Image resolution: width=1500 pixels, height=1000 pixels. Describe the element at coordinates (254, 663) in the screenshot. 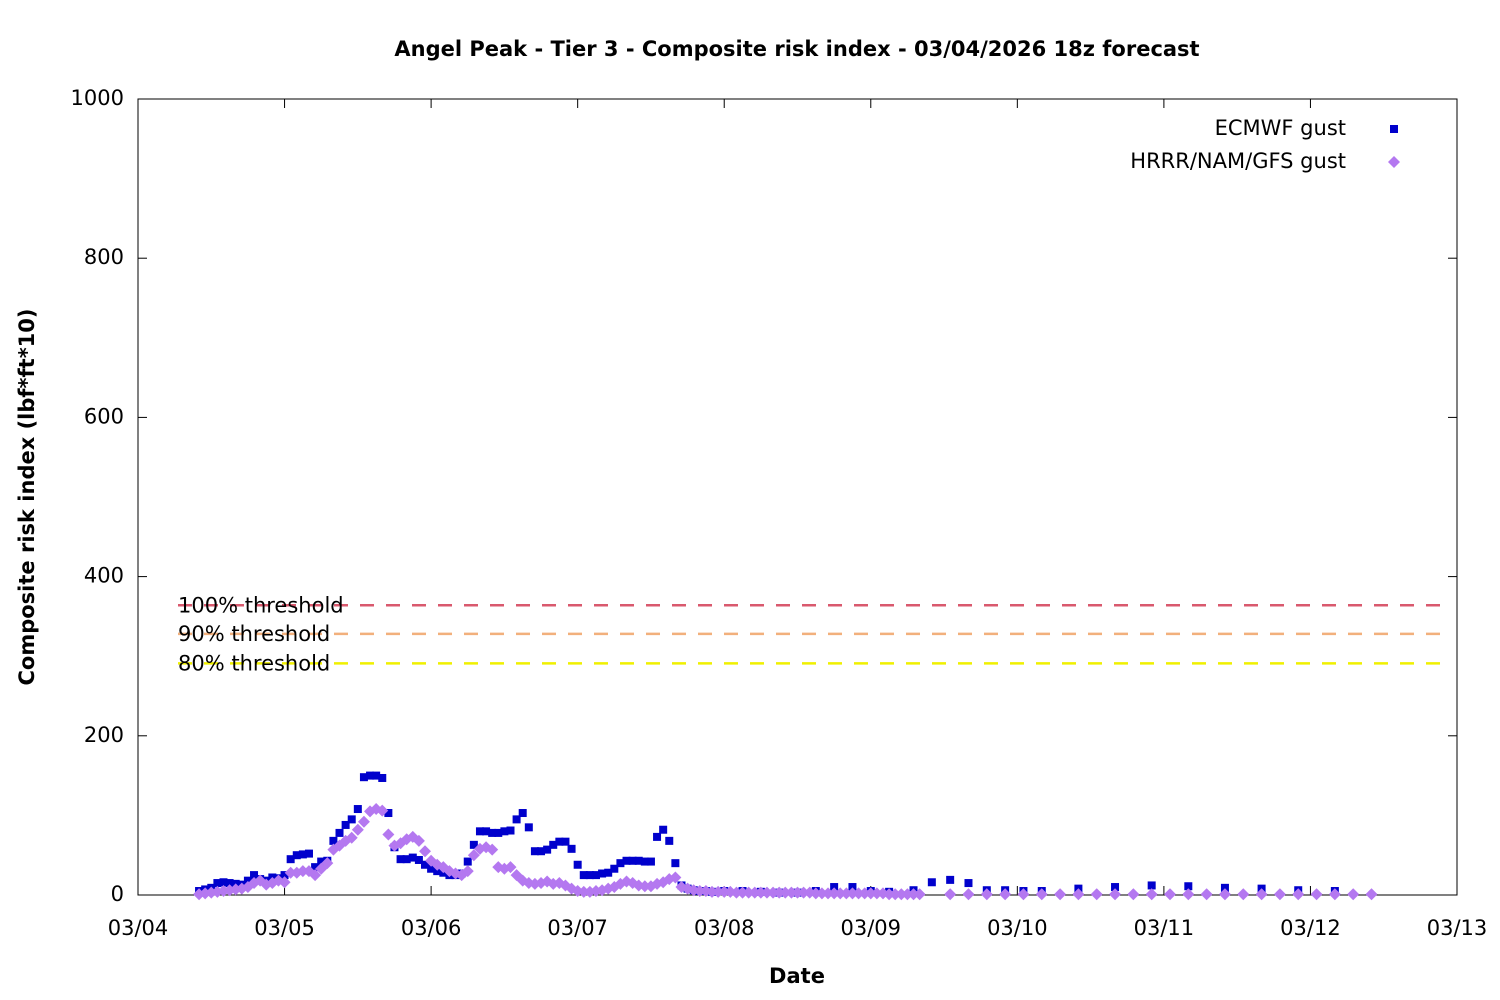

I see `threshold-label: 80% threshold` at that location.